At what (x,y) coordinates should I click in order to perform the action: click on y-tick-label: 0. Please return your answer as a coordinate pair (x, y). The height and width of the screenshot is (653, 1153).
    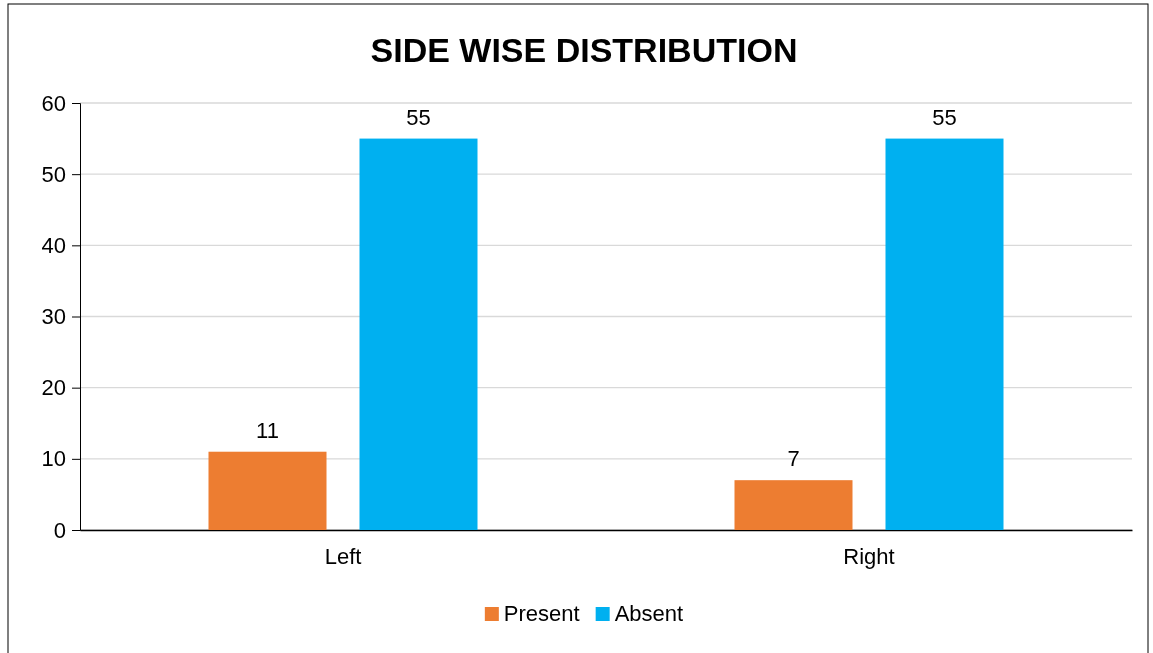
    Looking at the image, I should click on (59, 530).